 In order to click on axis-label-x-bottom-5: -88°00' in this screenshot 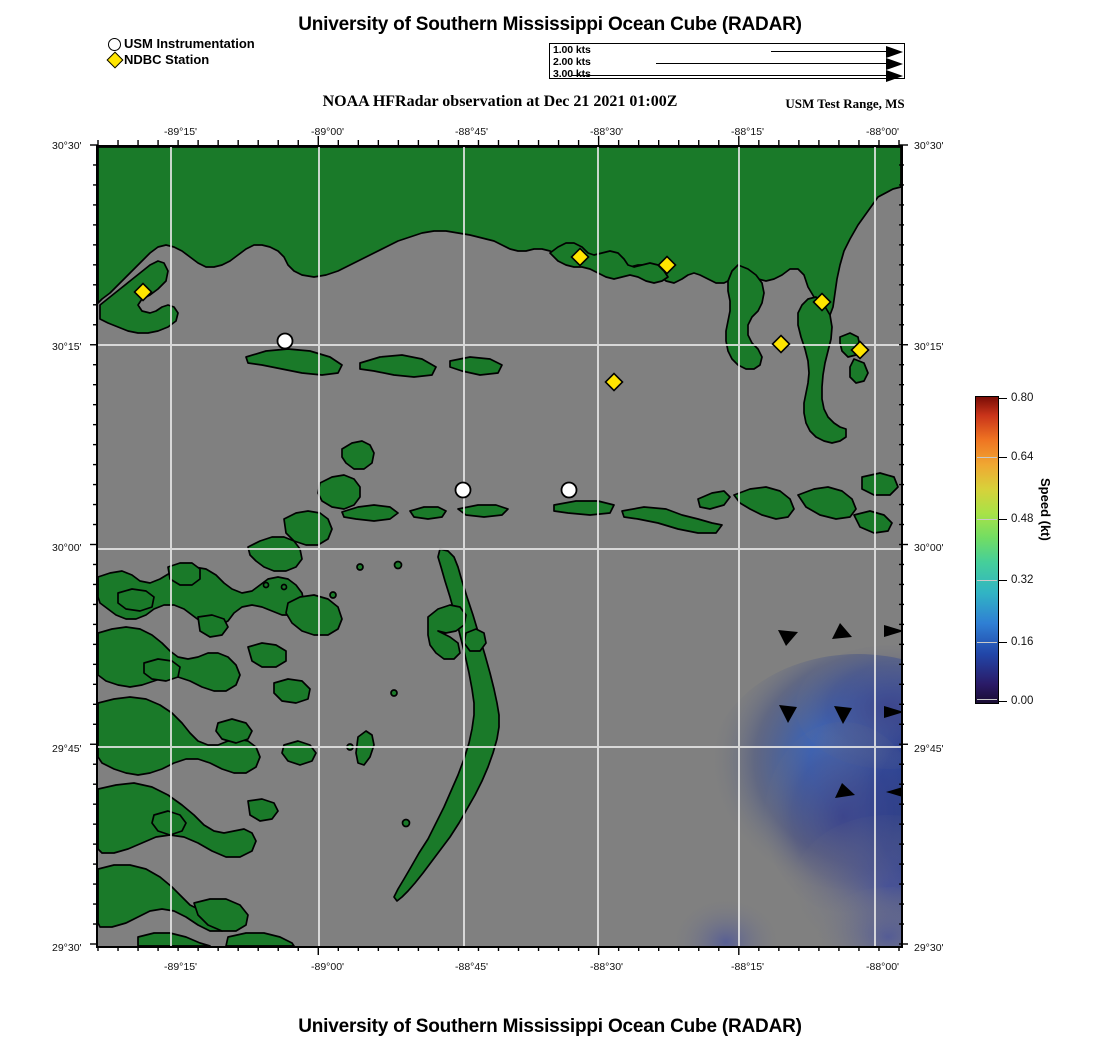, I will do `click(883, 967)`.